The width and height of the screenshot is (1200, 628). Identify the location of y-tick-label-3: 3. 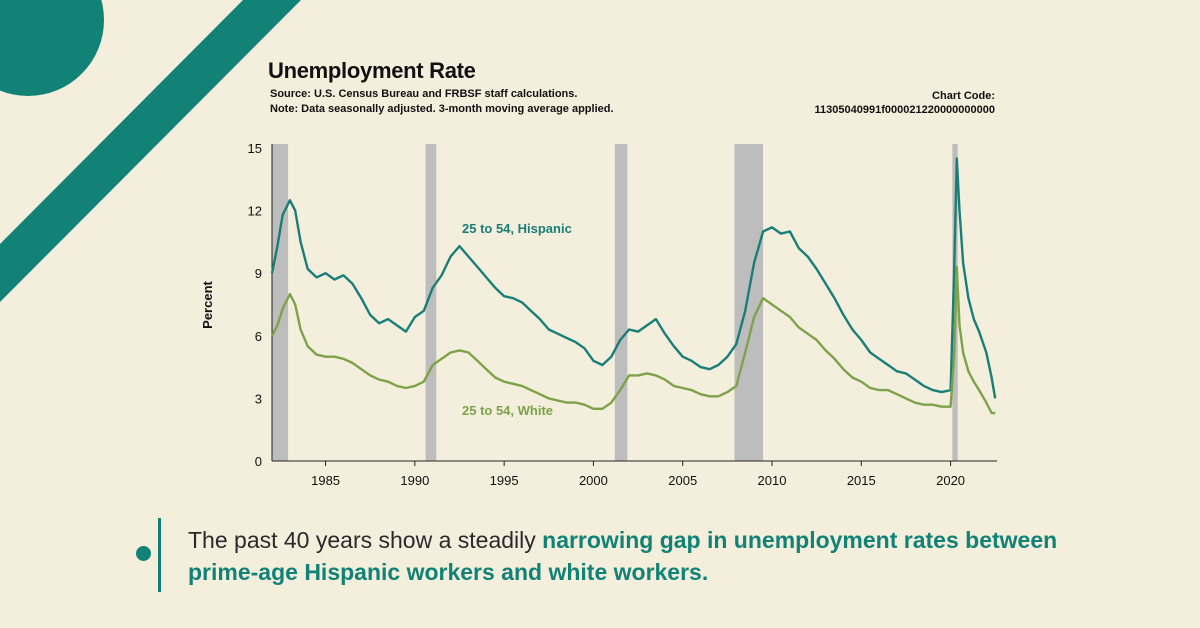
(258, 398).